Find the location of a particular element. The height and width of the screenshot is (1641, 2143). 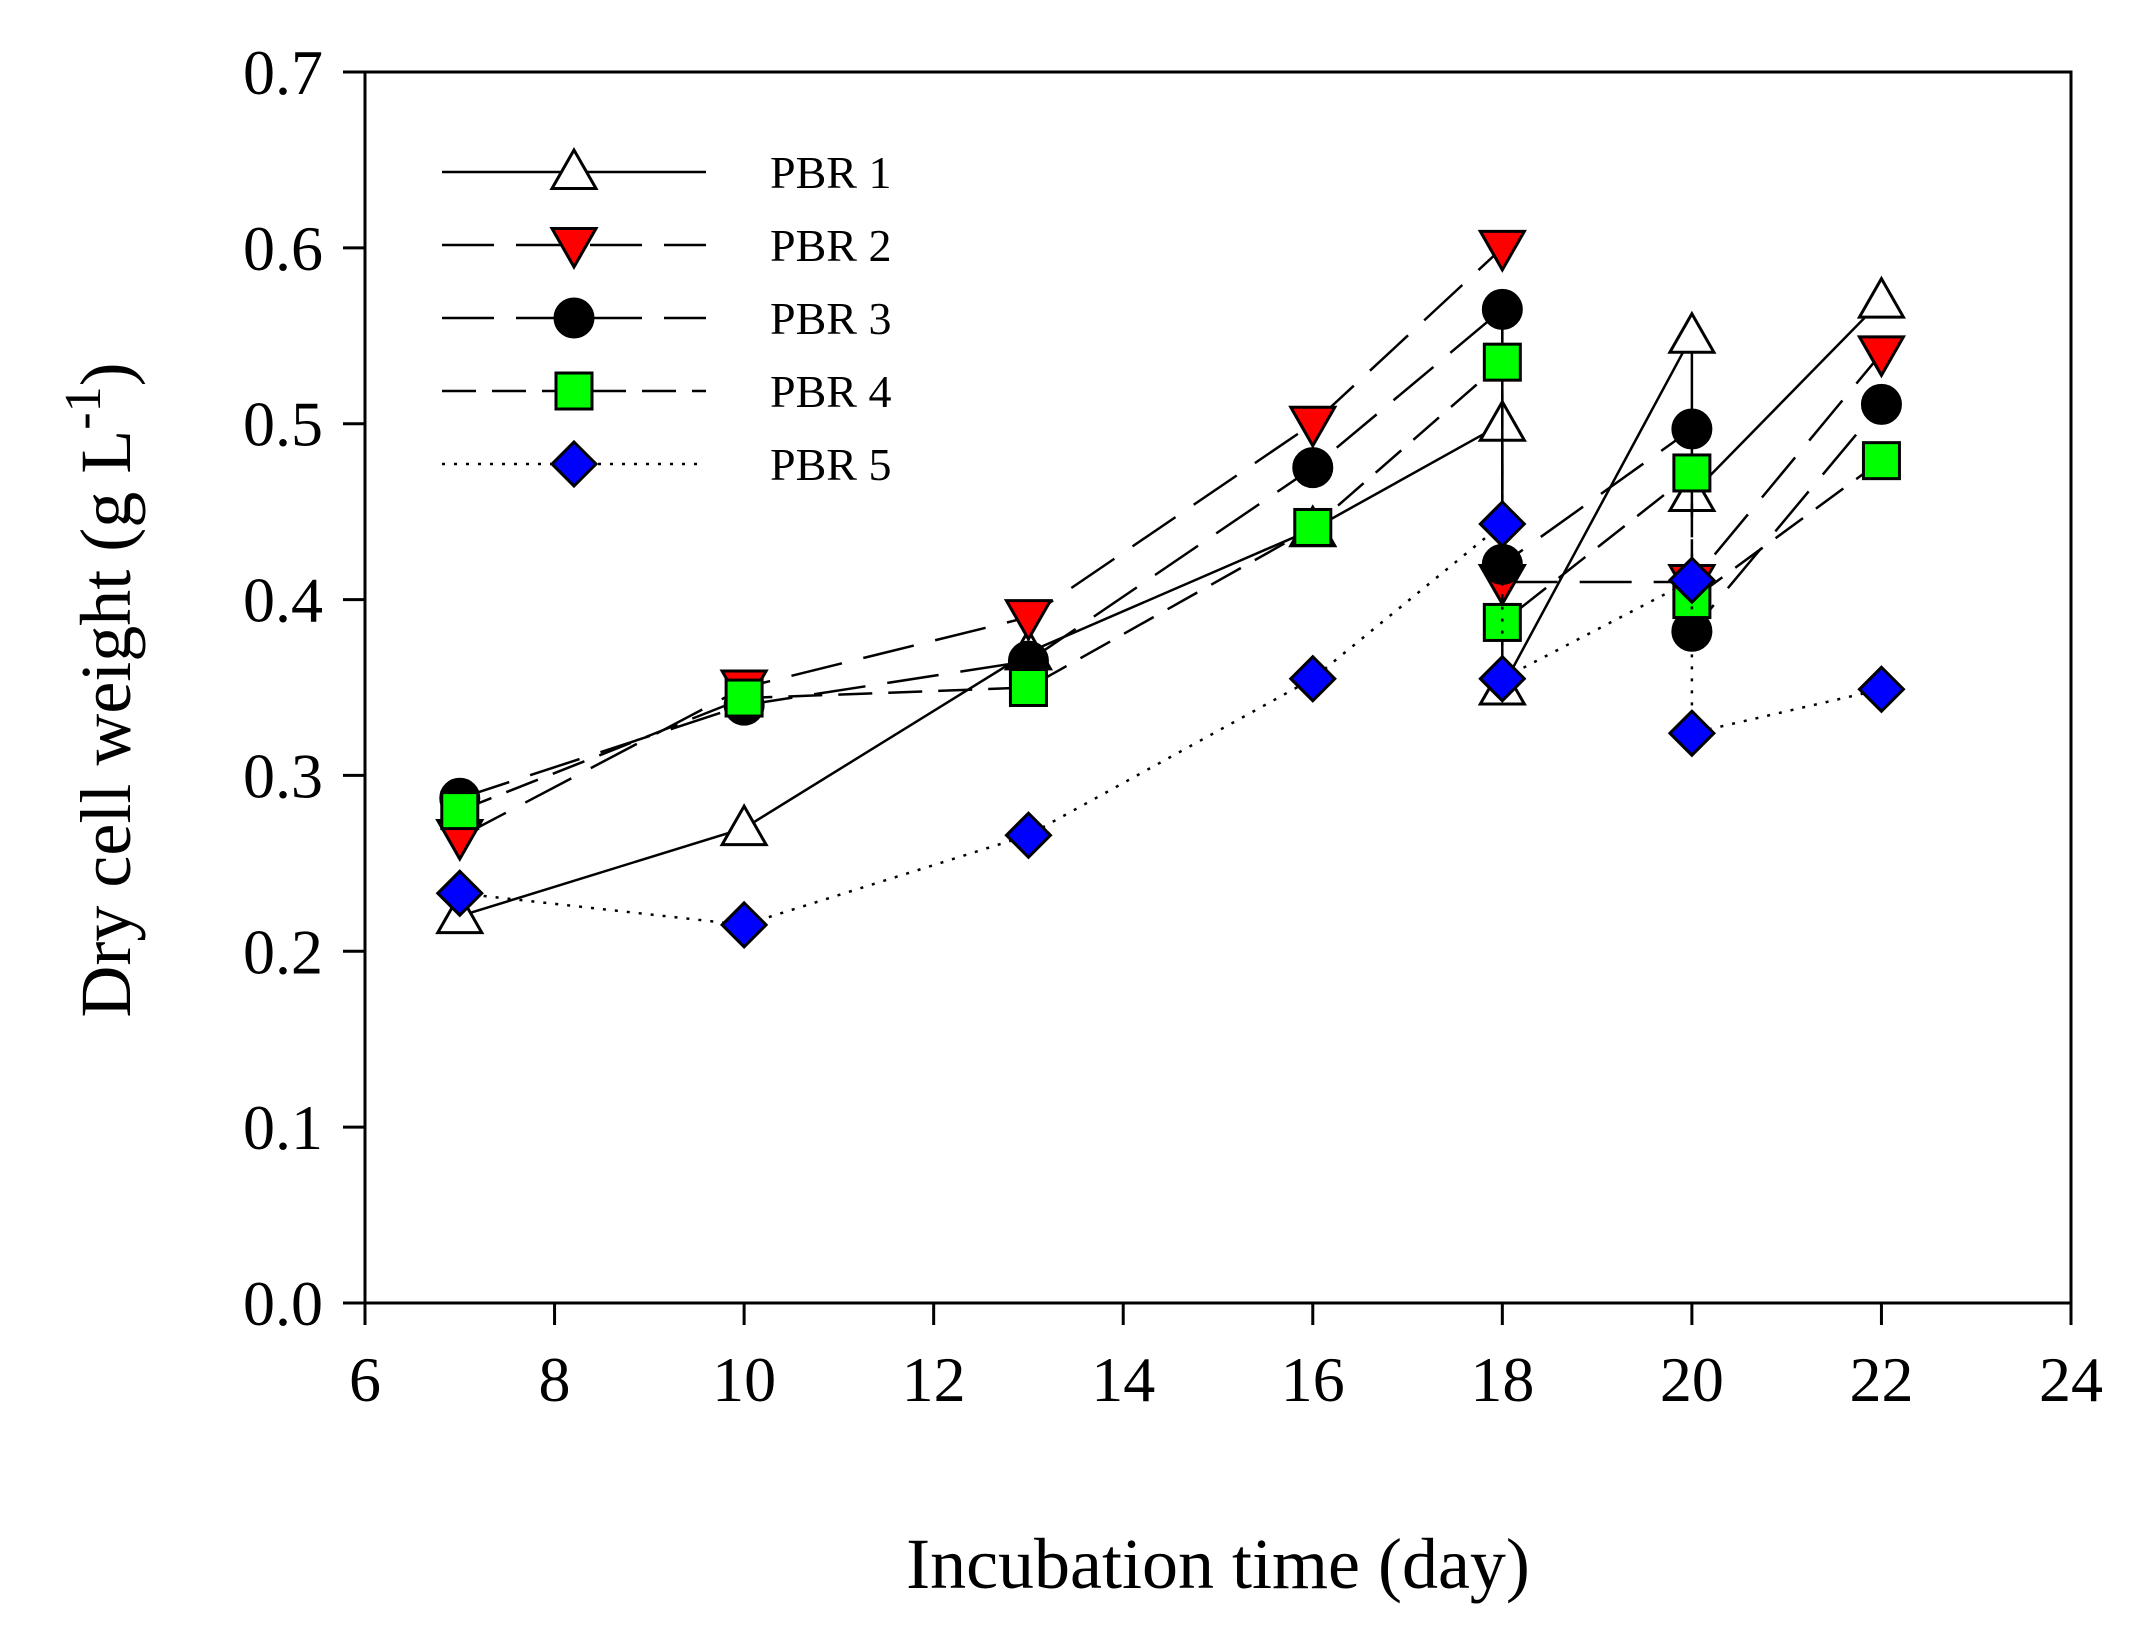

x-tick-label: 12 is located at coordinates (934, 1379).